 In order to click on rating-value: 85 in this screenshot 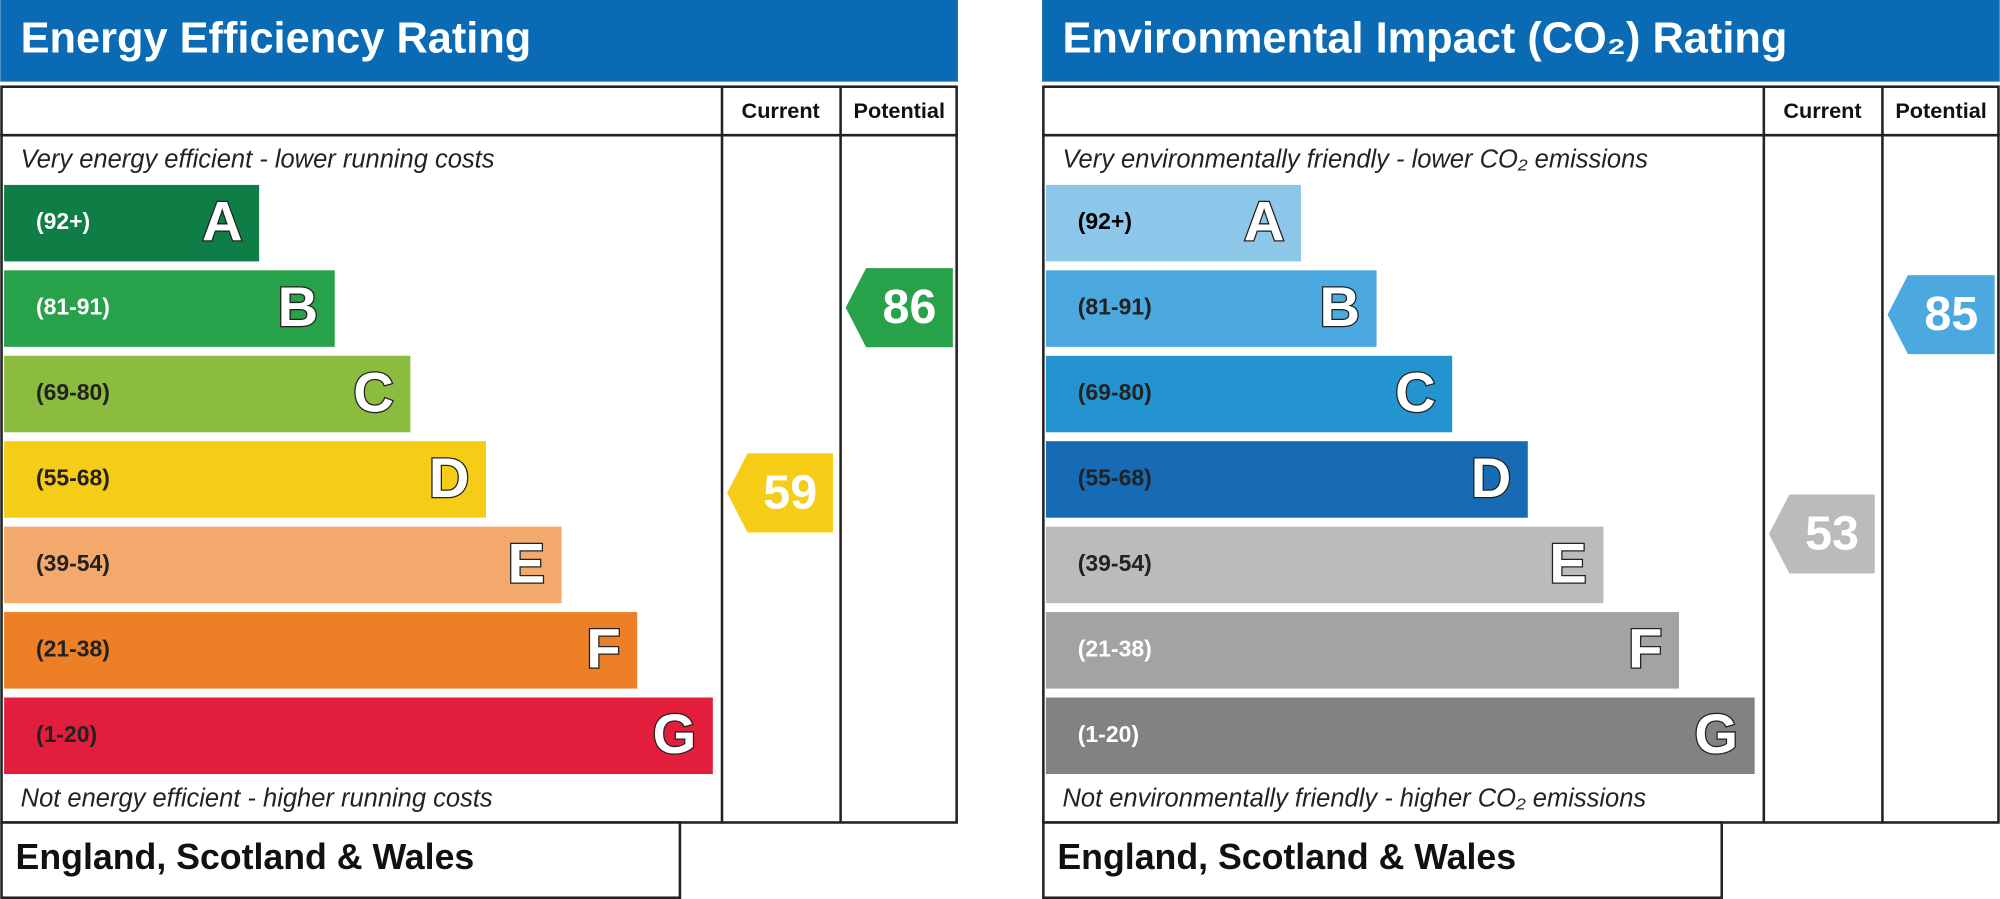, I will do `click(1951, 314)`.